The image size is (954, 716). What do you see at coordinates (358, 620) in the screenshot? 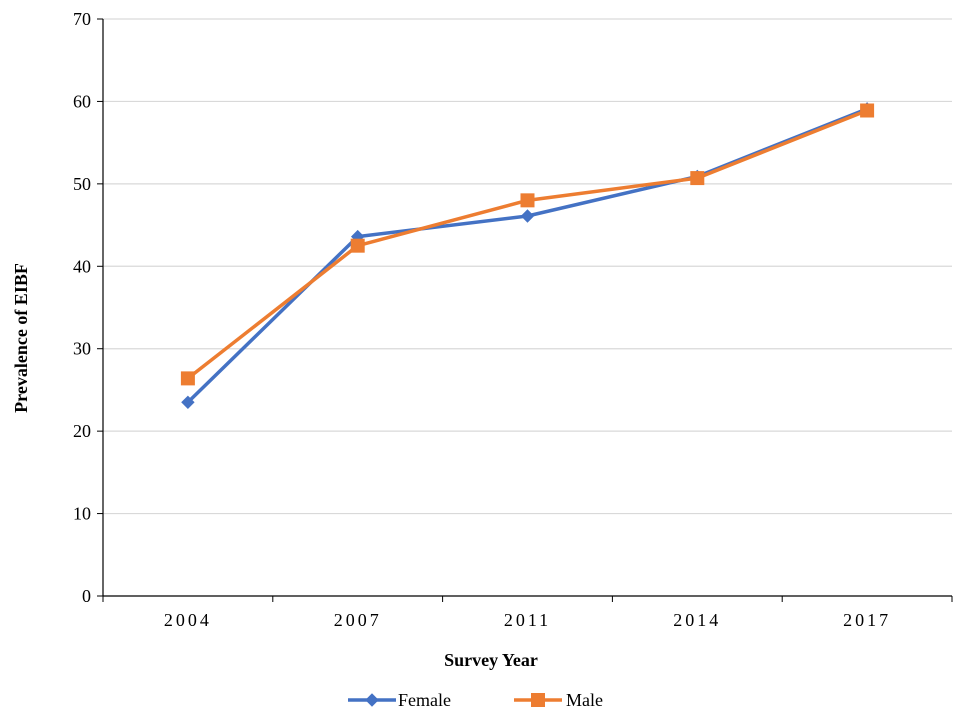
I see `x-tick-label: 2007` at bounding box center [358, 620].